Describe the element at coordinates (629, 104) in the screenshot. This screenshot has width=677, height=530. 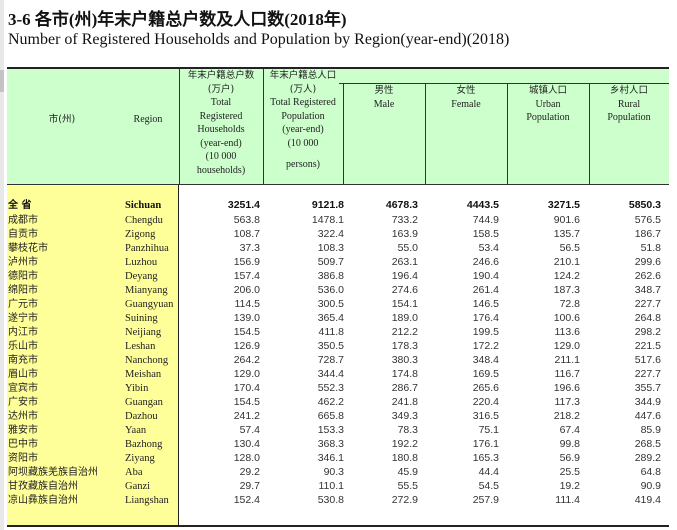
I see `header-rural: 乡村人口 Rural Population` at that location.